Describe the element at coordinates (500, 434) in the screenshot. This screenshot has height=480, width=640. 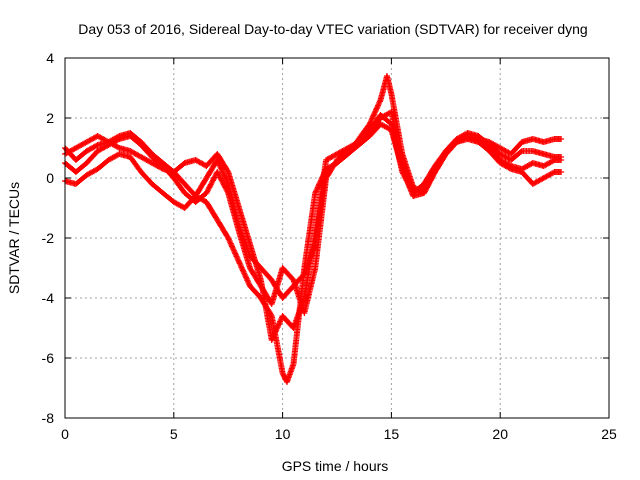
I see `x-tick-label: 20` at that location.